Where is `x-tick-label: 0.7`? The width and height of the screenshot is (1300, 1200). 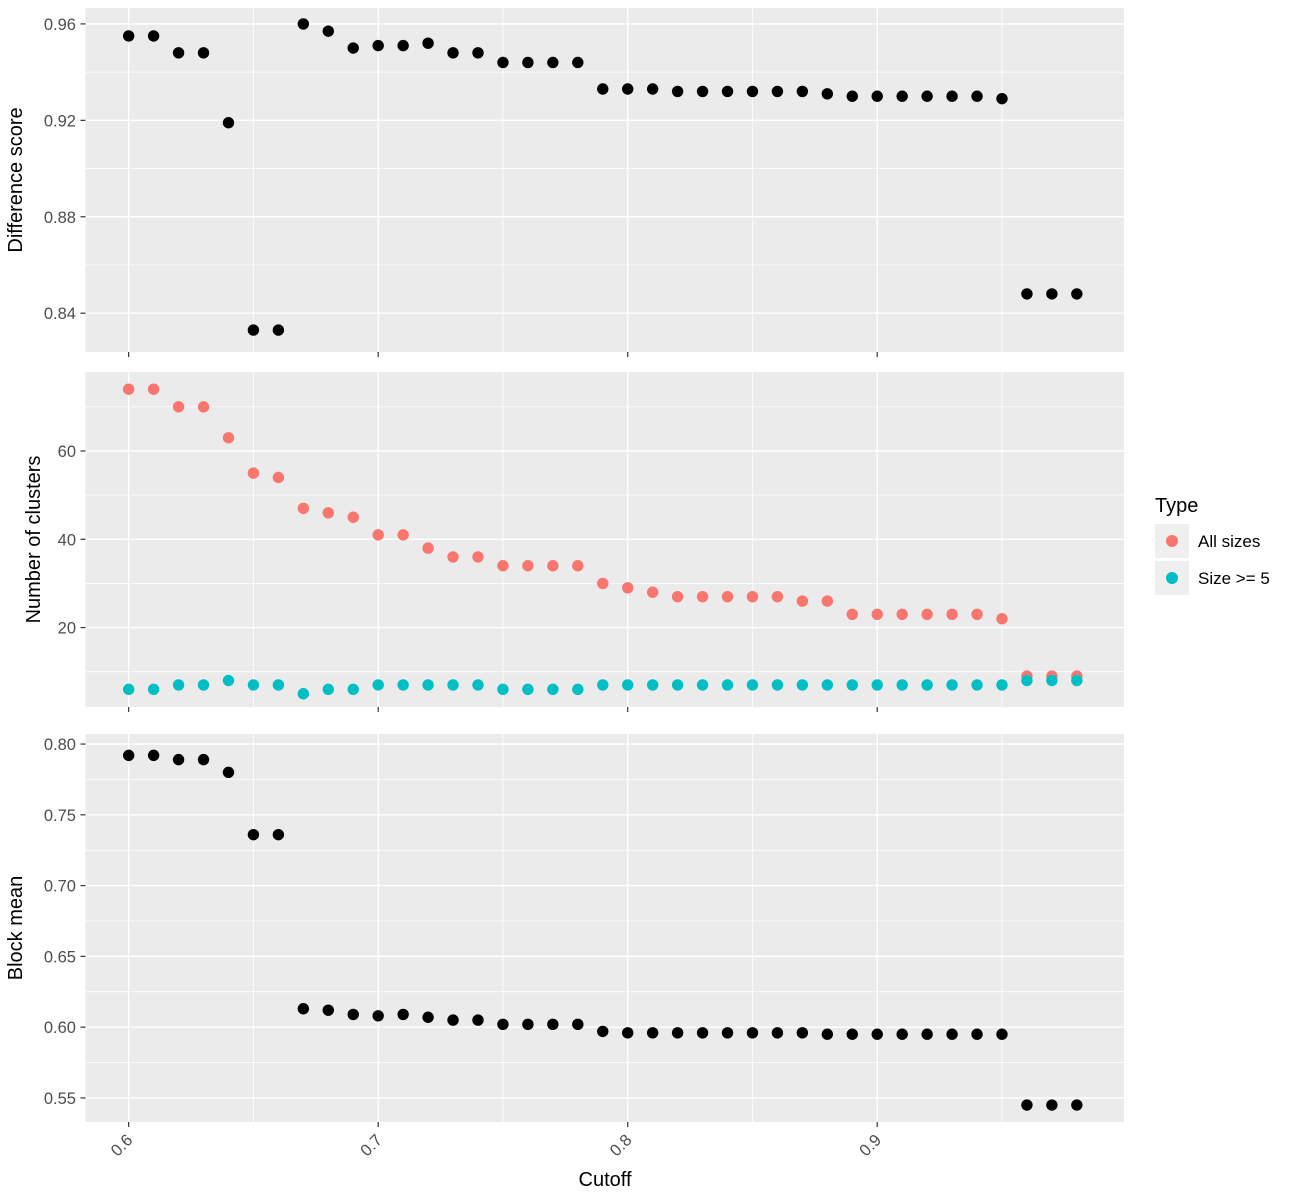 x-tick-label: 0.7 is located at coordinates (371, 1145).